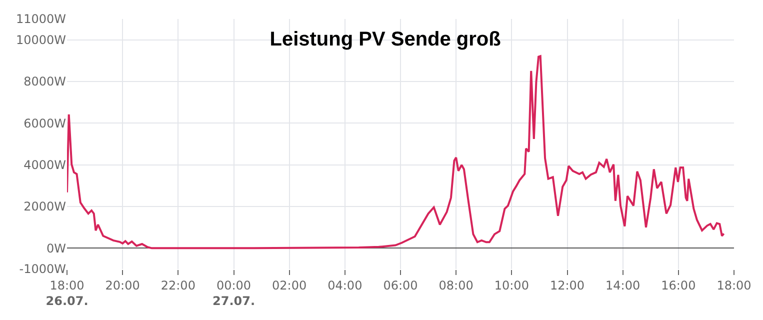 This screenshot has height=320, width=763. What do you see at coordinates (734, 285) in the screenshot?
I see `x-tick-label: 18:00` at bounding box center [734, 285].